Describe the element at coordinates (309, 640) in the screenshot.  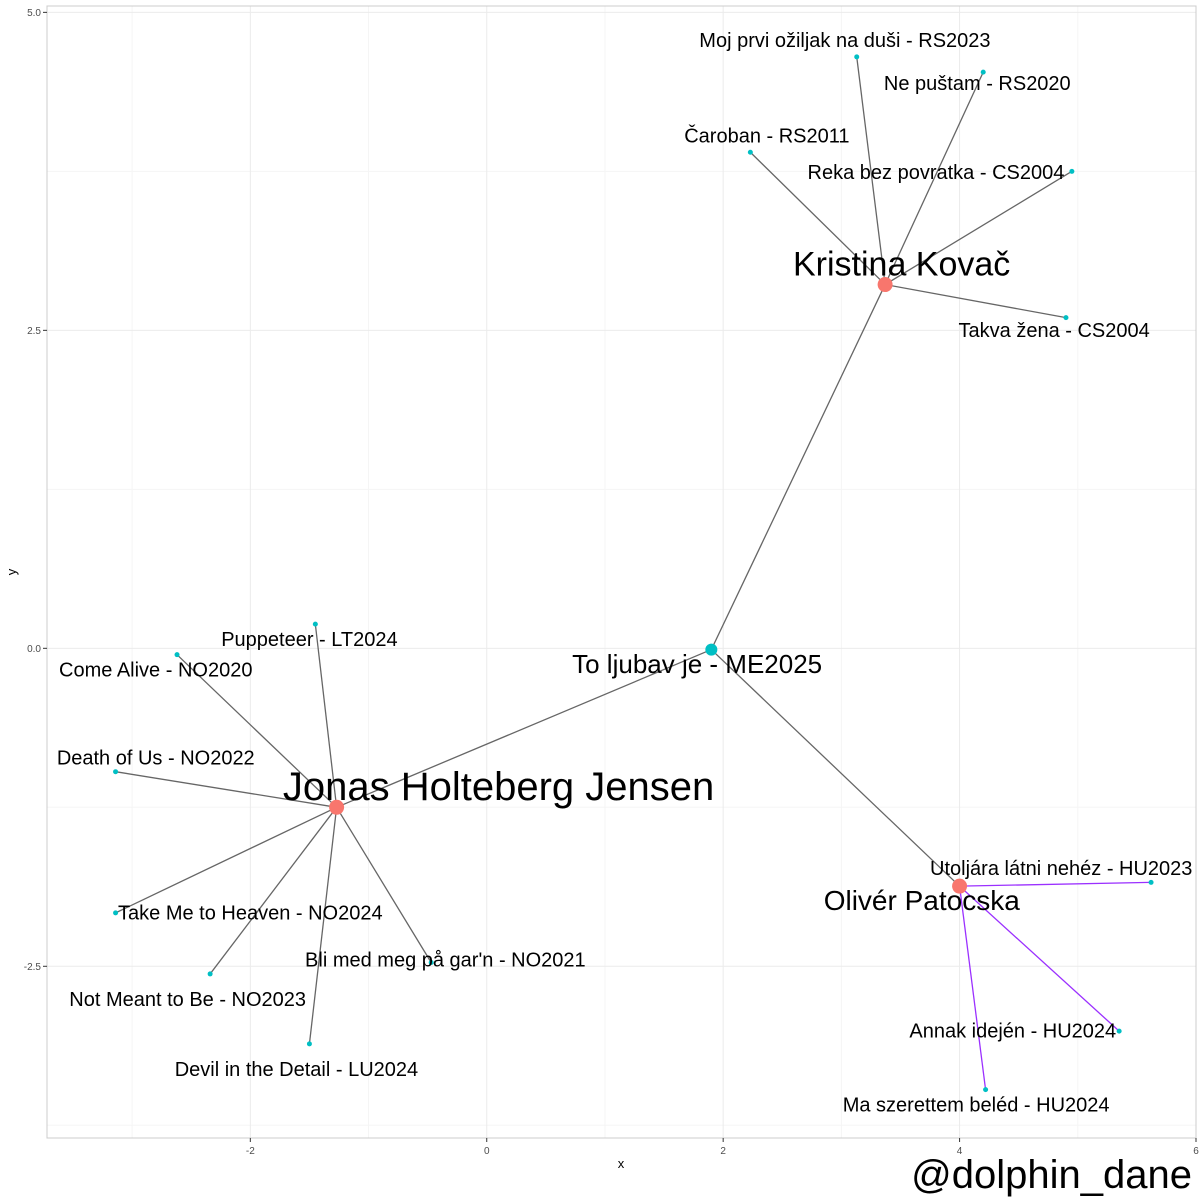
I see `node-label-s6: Puppeteer - LT2024` at that location.